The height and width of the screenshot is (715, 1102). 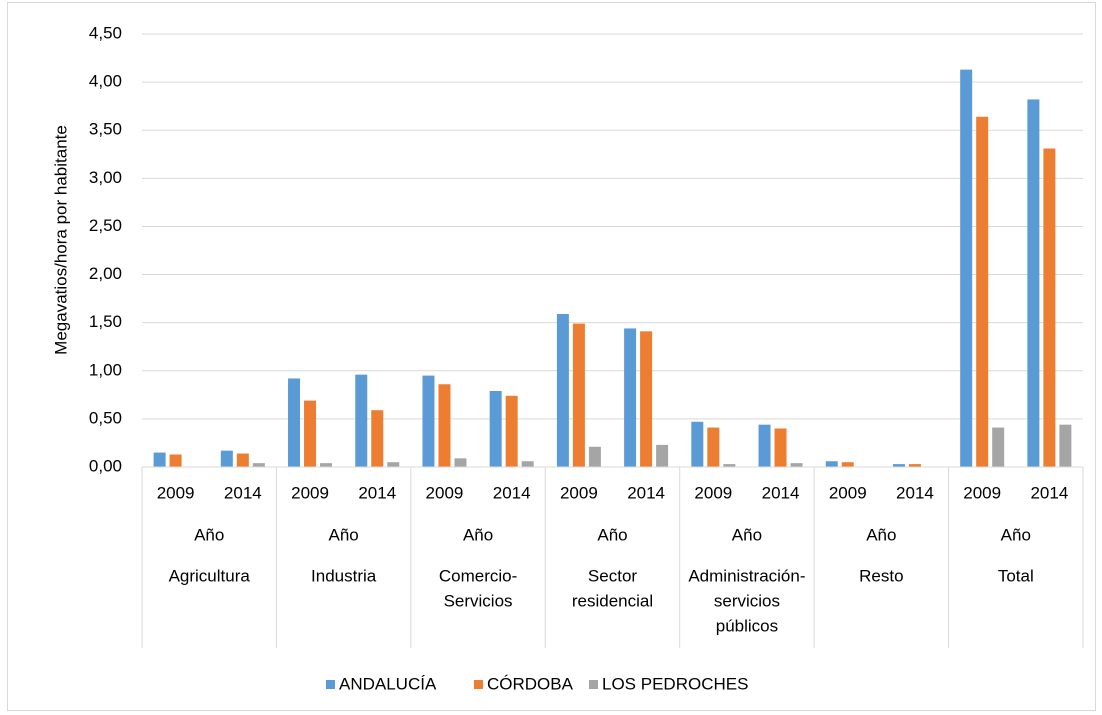 I want to click on y-tick-label: 1,00, so click(x=105, y=369).